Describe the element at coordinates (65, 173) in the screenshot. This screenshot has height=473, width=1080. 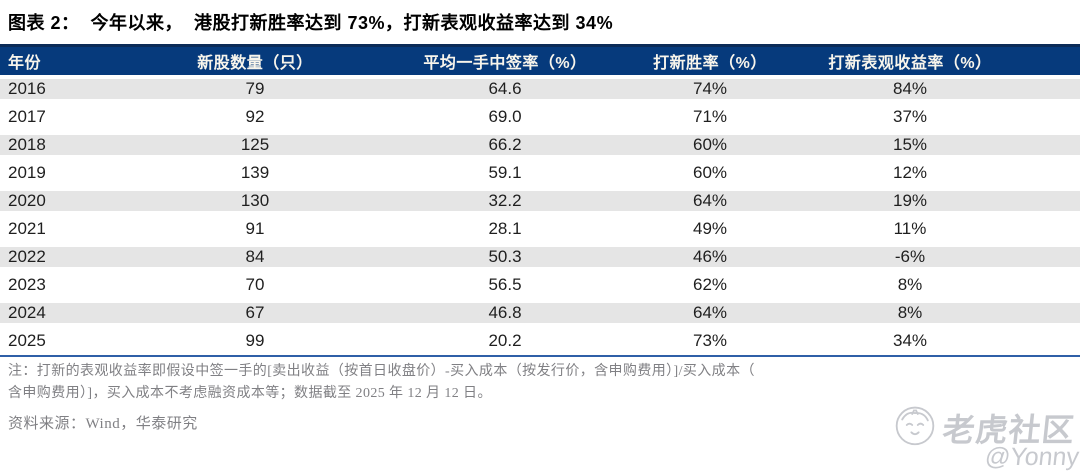
I see `year-cell: 2019` at that location.